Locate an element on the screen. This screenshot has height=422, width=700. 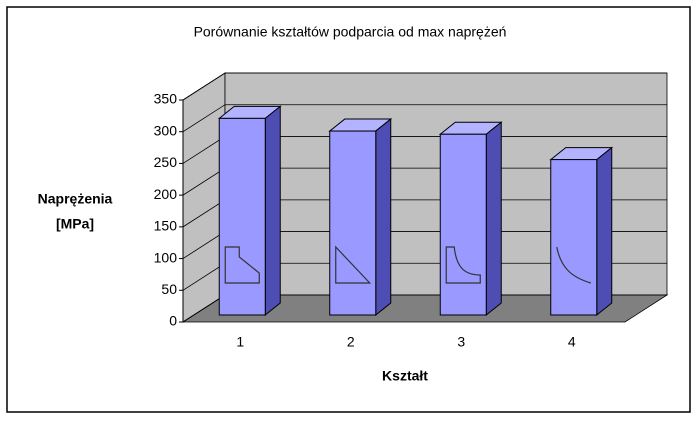
side-wall is located at coordinates (204, 197).